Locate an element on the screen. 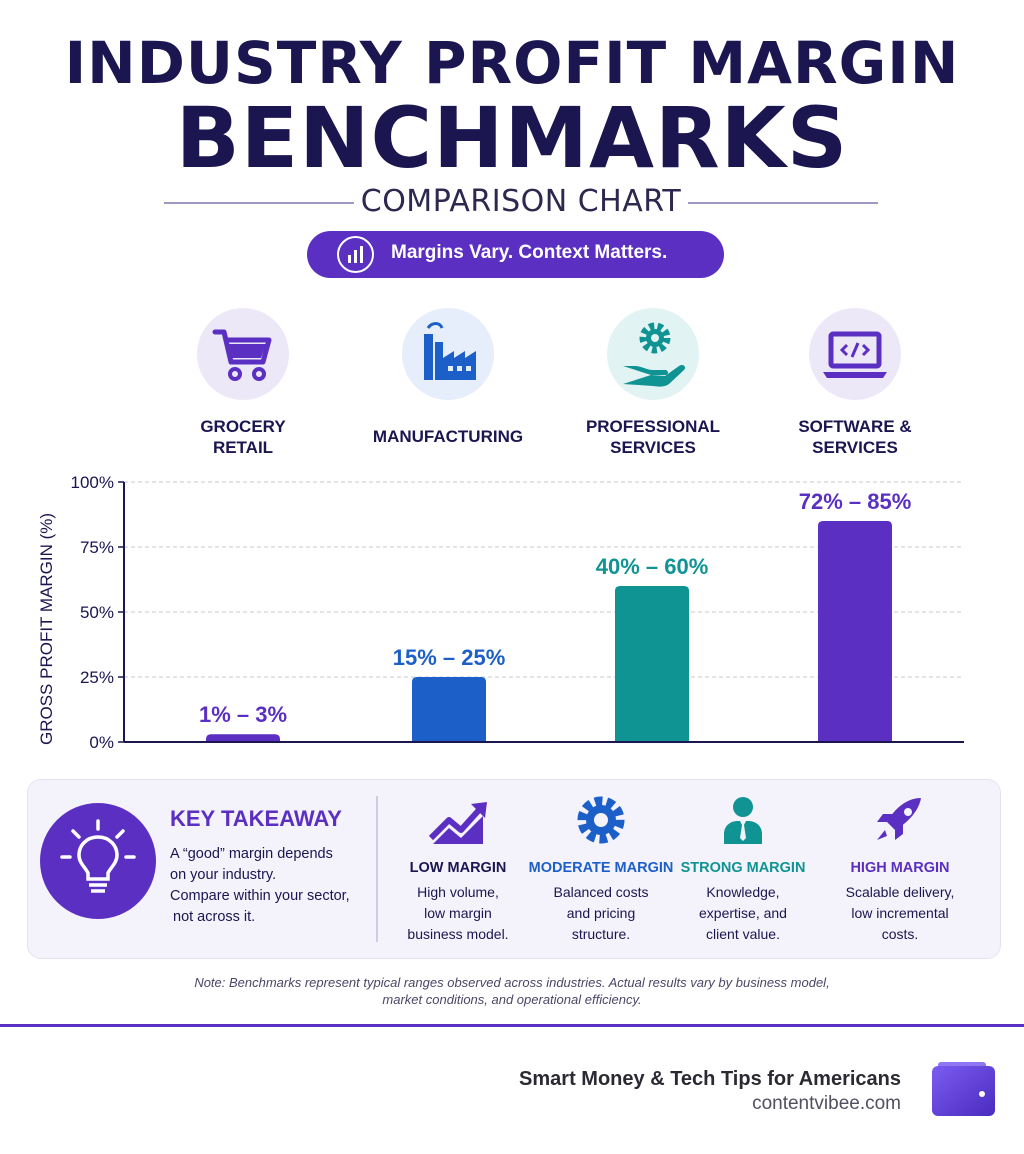 This screenshot has width=1024, height=1154. tier-line: expertise, and is located at coordinates (743, 913).